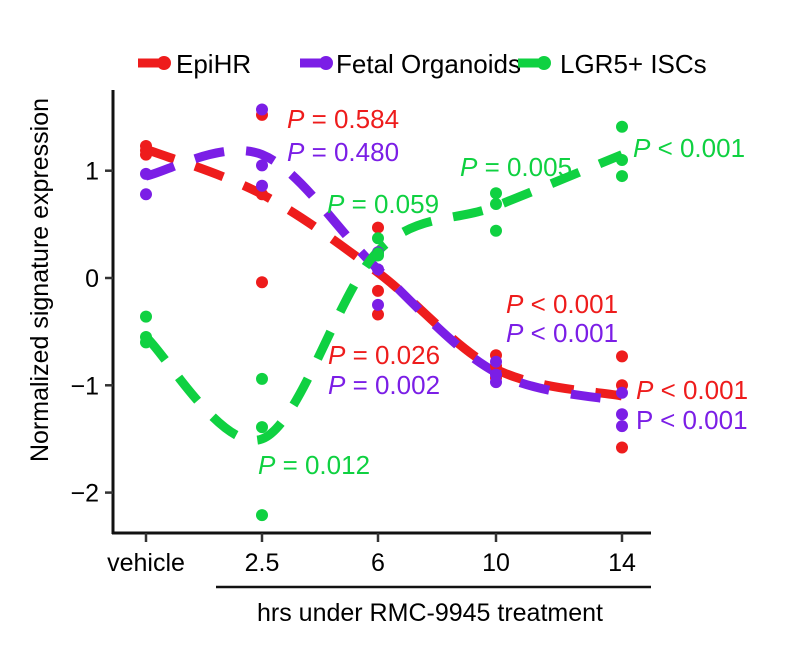 This screenshot has width=796, height=652. What do you see at coordinates (322, 465) in the screenshot?
I see `p-value-text: = 0.012` at bounding box center [322, 465].